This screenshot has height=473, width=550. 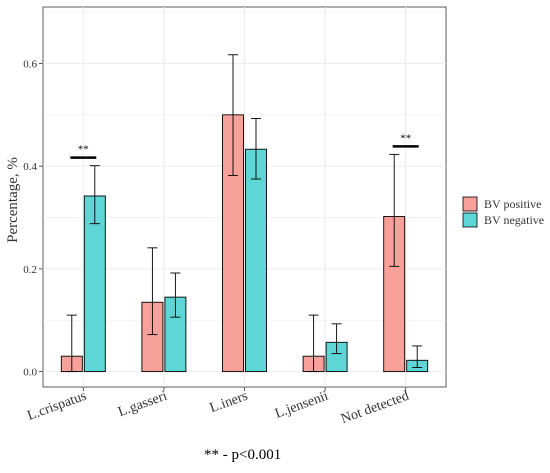 What do you see at coordinates (56, 406) in the screenshot?
I see `x-tick-label: L.crispatus` at bounding box center [56, 406].